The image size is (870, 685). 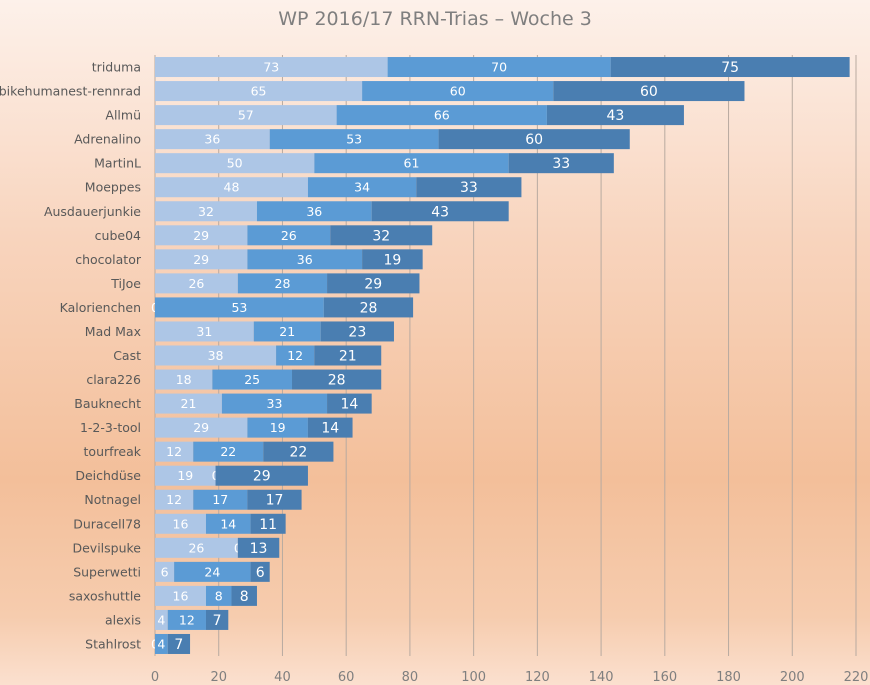 I want to click on category-label: chocolator, so click(x=108, y=259).